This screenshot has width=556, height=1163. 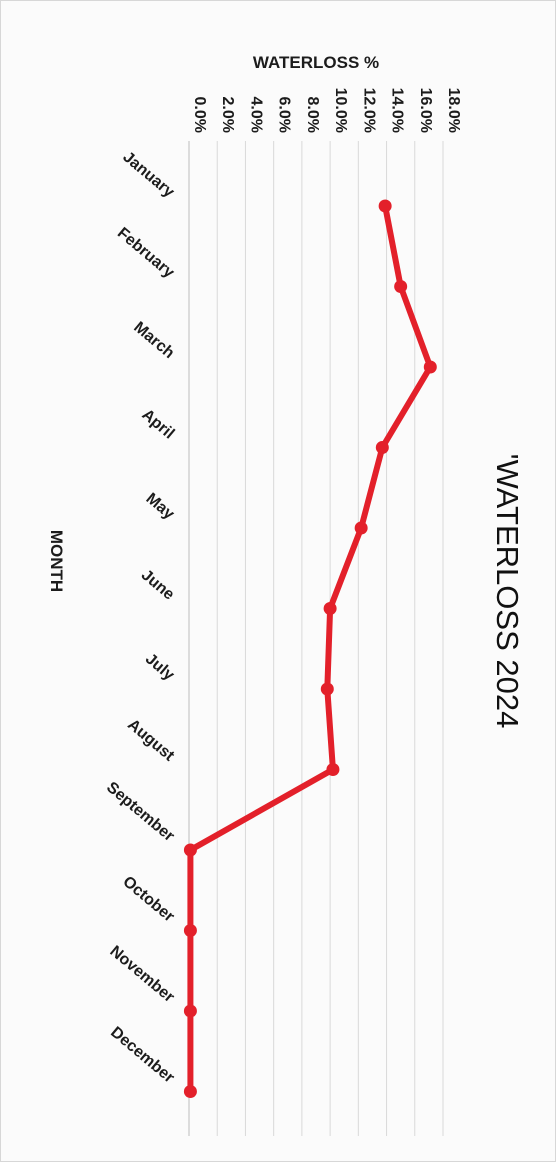 What do you see at coordinates (397, 110) in the screenshot?
I see `y-tick-label: 14.0%` at bounding box center [397, 110].